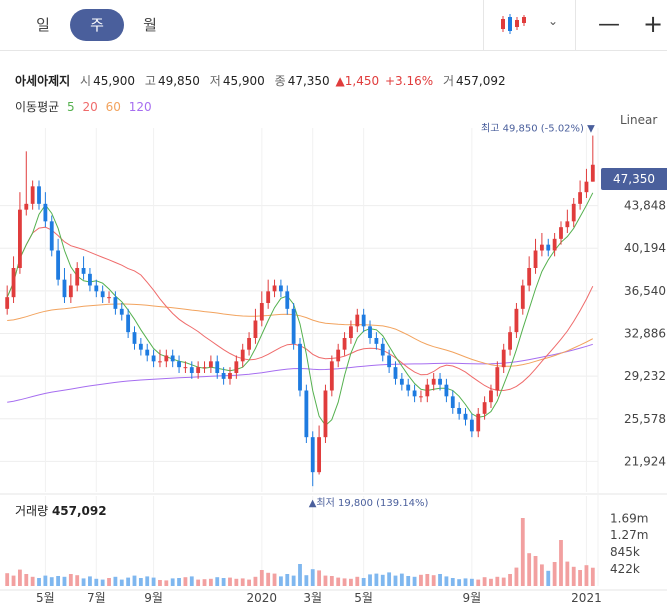  What do you see at coordinates (97, 25) in the screenshot?
I see `period-week-tab: 주` at bounding box center [97, 25].